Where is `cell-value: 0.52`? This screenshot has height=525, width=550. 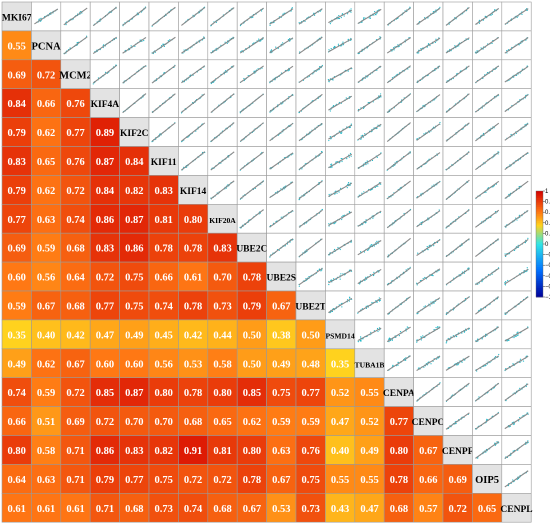
cell-value: 0.52 is located at coordinates (369, 422).